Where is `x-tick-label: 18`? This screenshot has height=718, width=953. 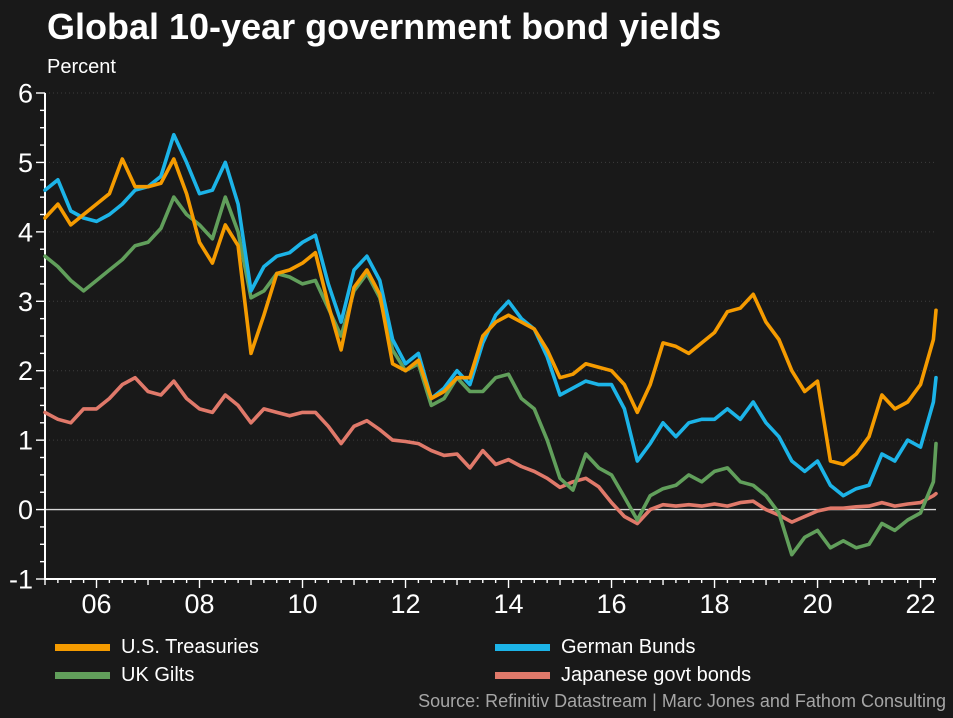 x-tick-label: 18 is located at coordinates (715, 604).